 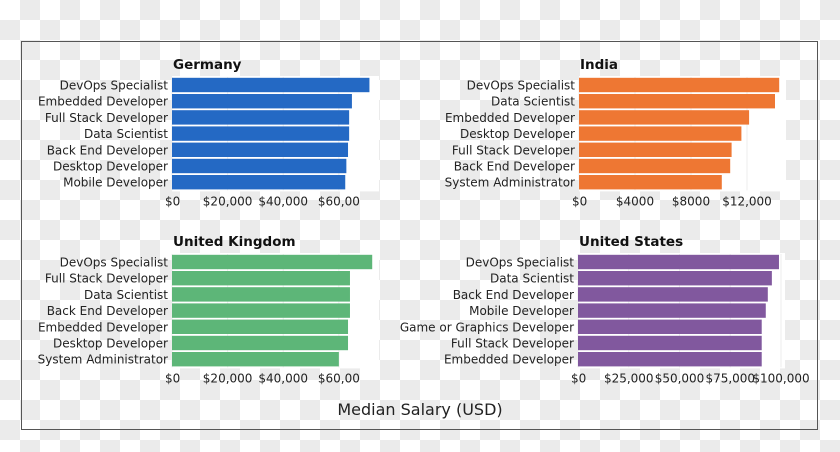 I want to click on tick-label: $12,000, so click(x=747, y=201).